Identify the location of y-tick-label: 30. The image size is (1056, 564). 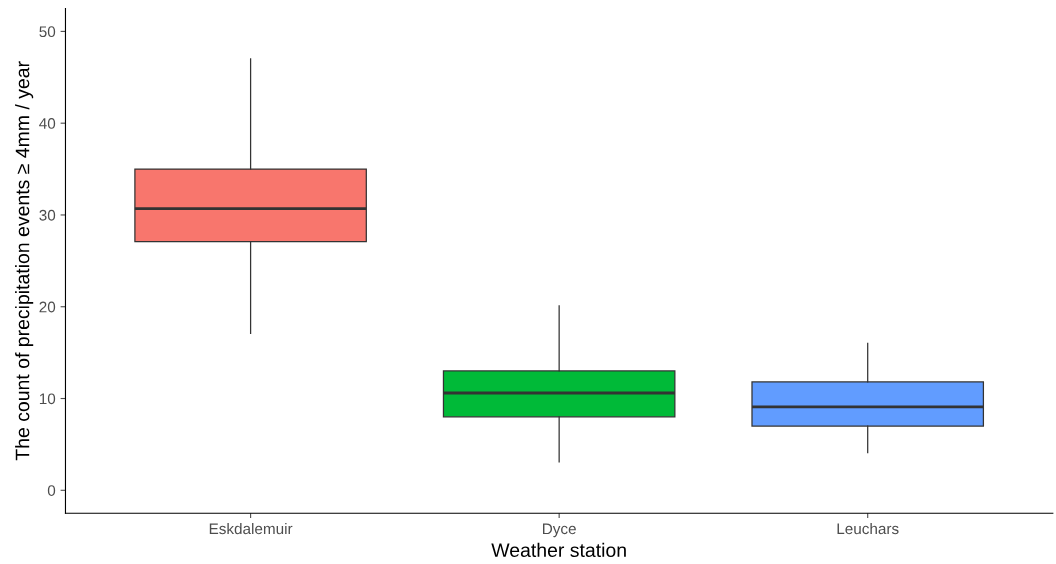
(47, 215).